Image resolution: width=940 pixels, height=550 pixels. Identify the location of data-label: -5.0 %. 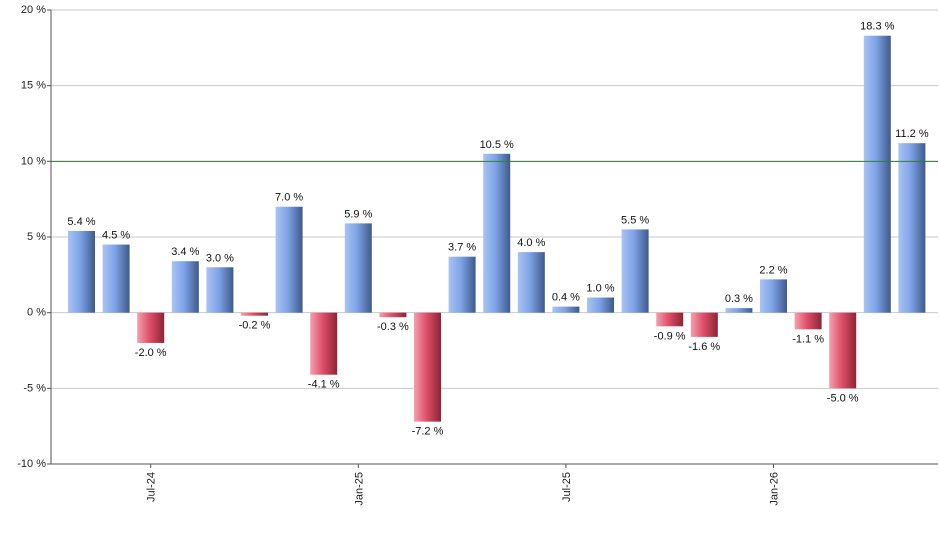
(843, 398).